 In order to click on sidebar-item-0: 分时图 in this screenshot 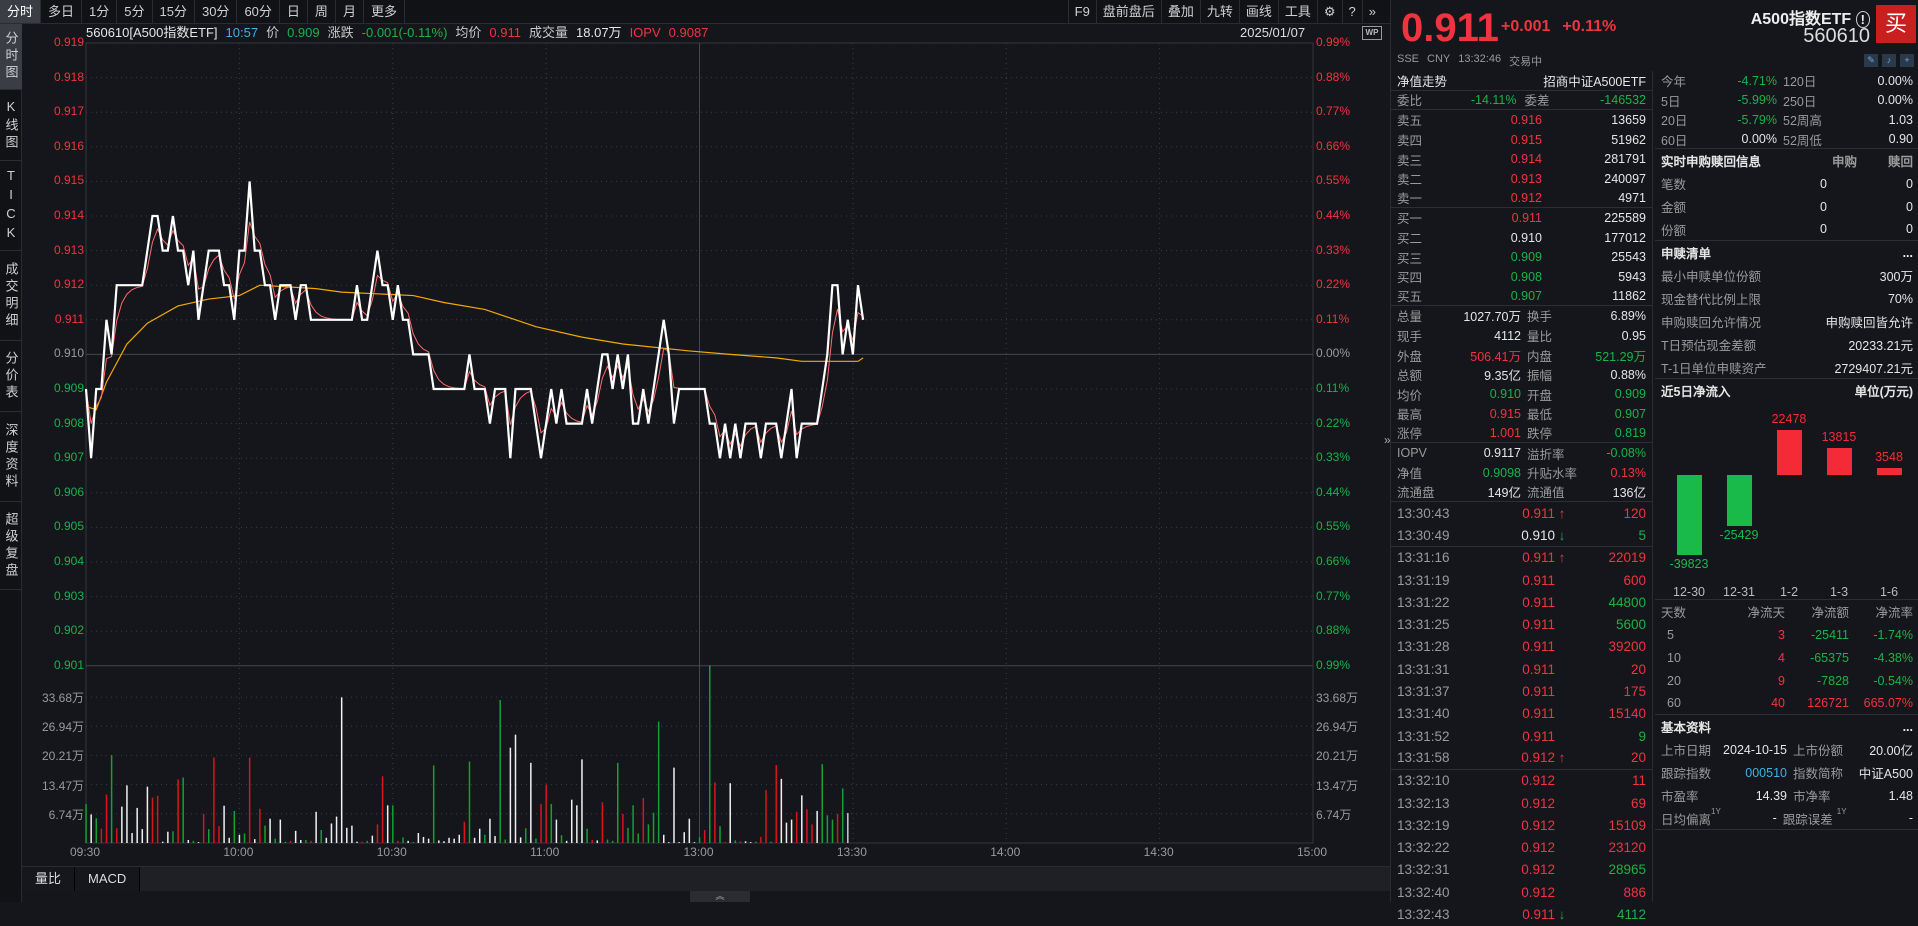, I will do `click(11, 57)`.